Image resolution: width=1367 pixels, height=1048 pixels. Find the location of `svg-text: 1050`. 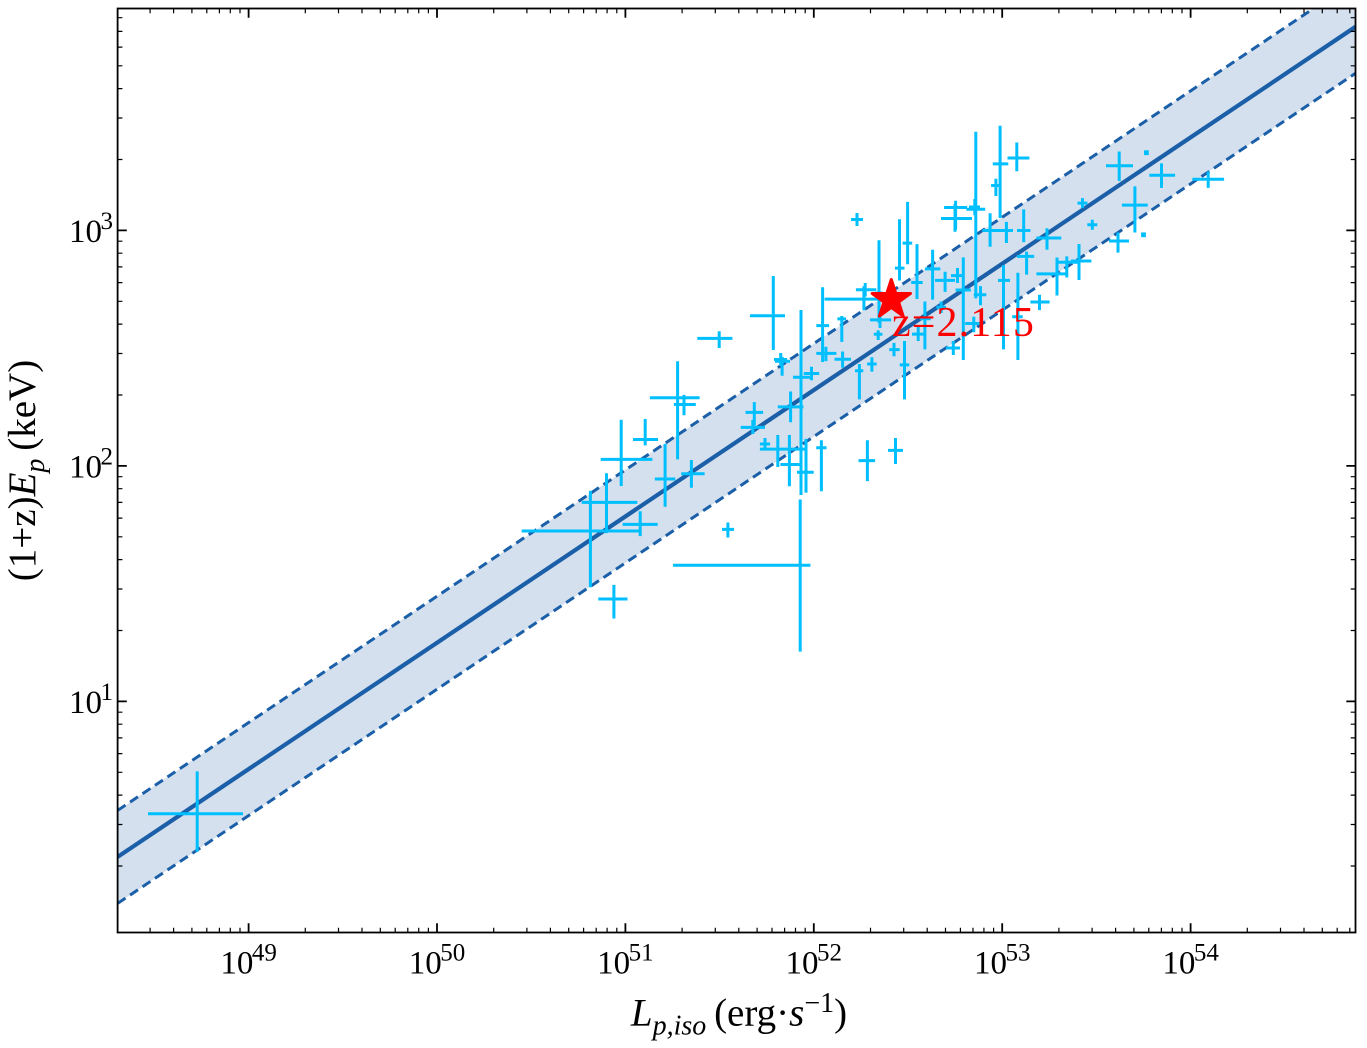

svg-text: 1050 is located at coordinates (437, 961).